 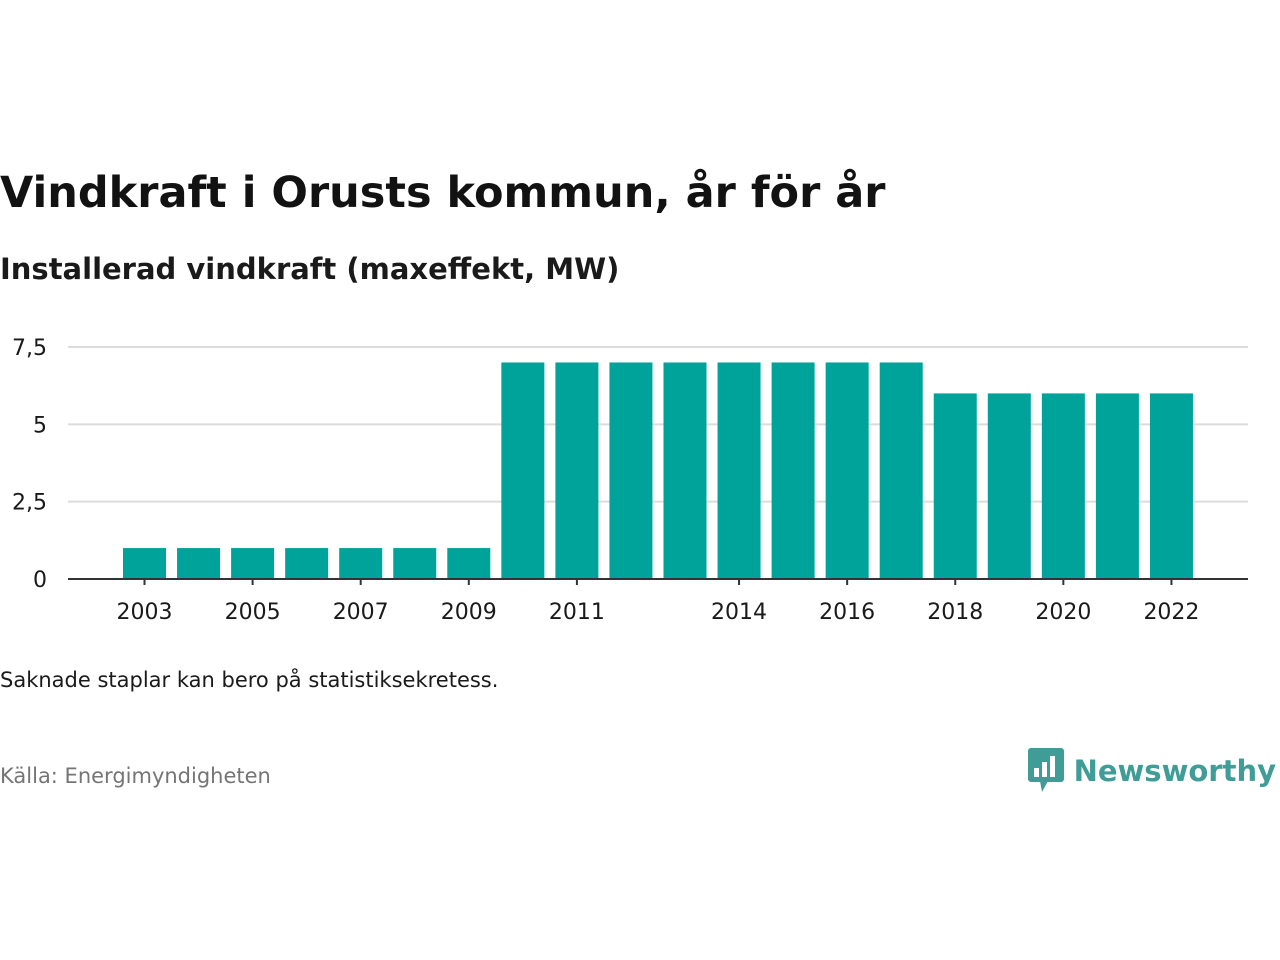 What do you see at coordinates (1171, 612) in the screenshot?
I see `x-tick-label: 2022` at bounding box center [1171, 612].